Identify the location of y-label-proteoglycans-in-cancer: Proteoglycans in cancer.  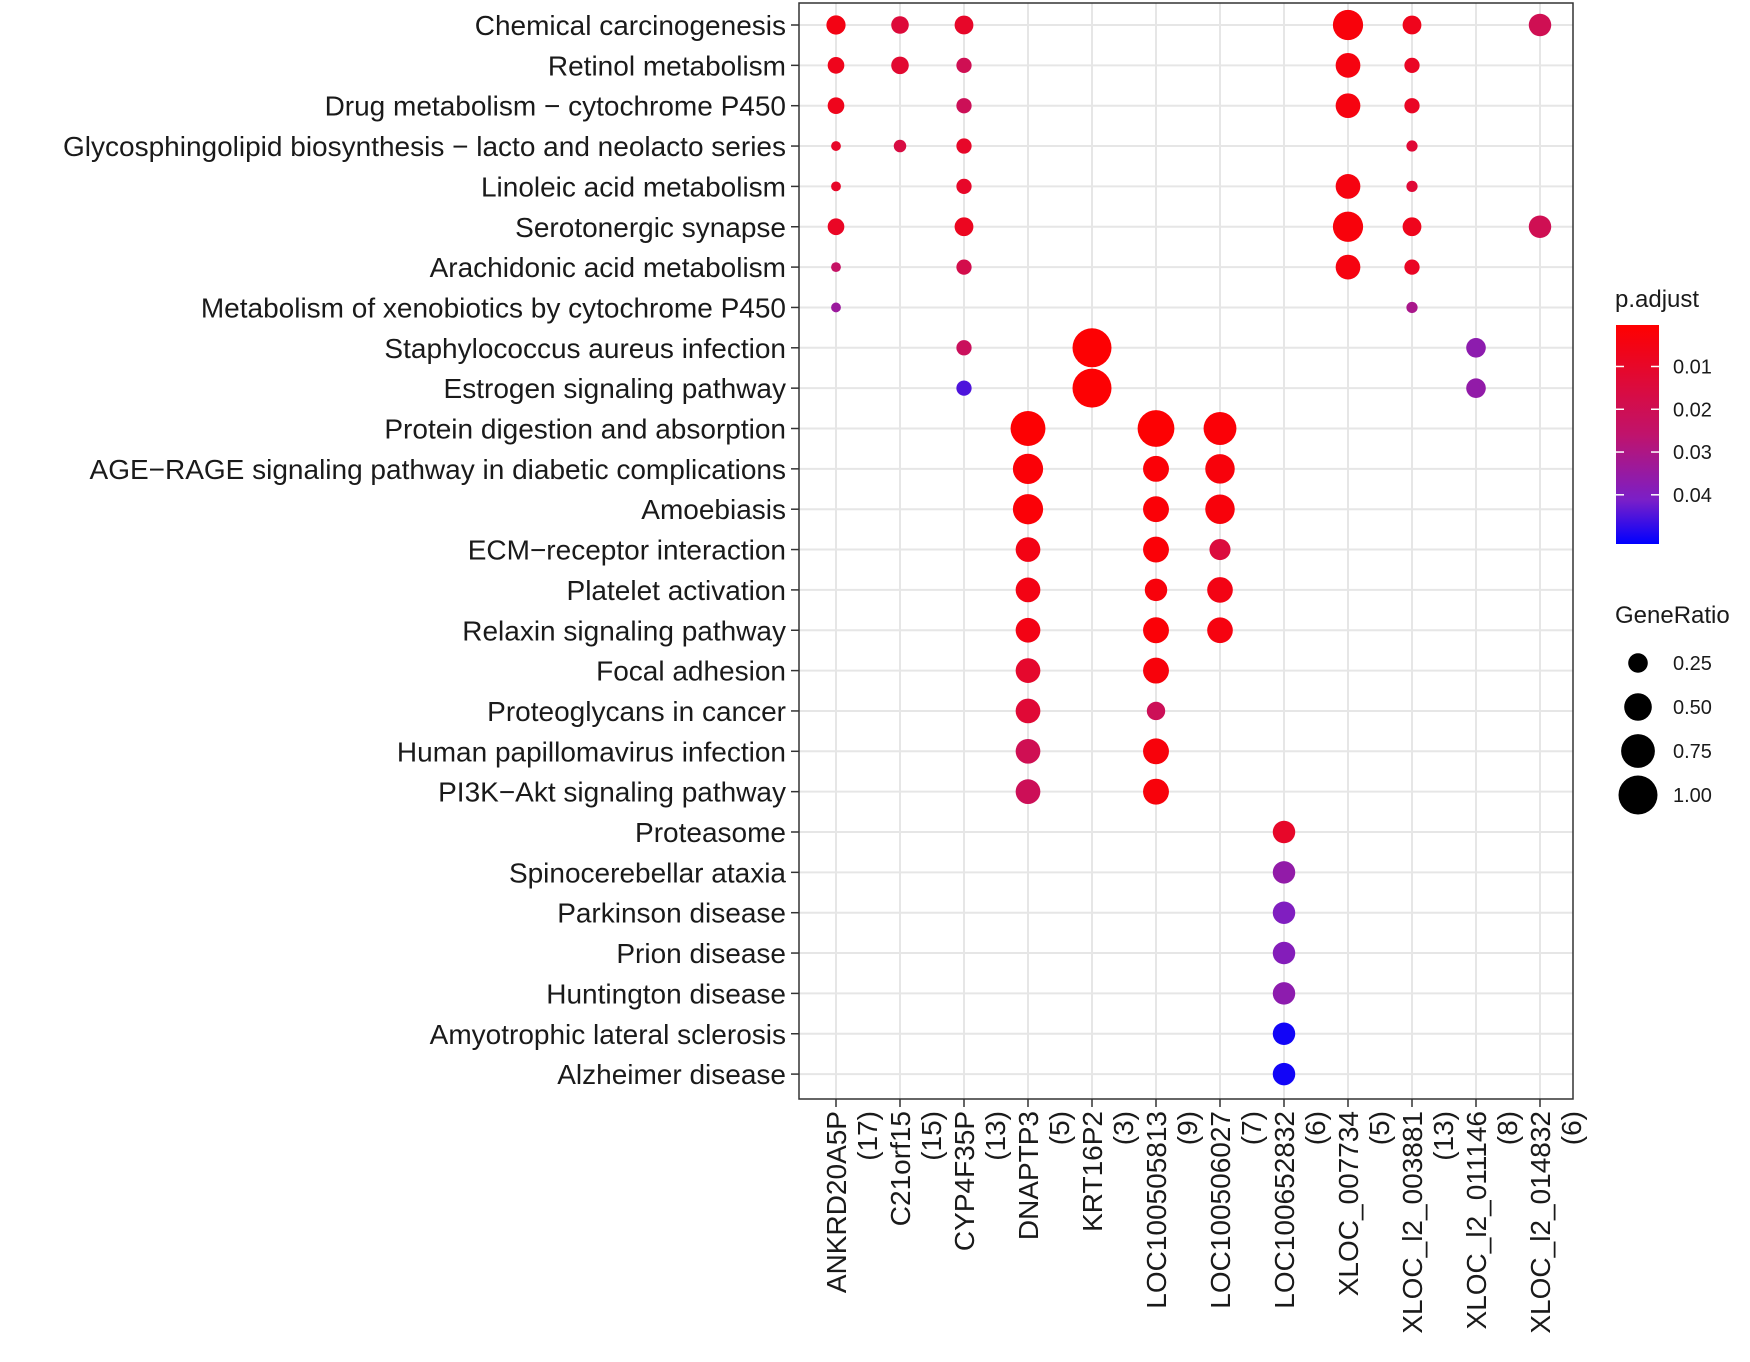
(636, 711).